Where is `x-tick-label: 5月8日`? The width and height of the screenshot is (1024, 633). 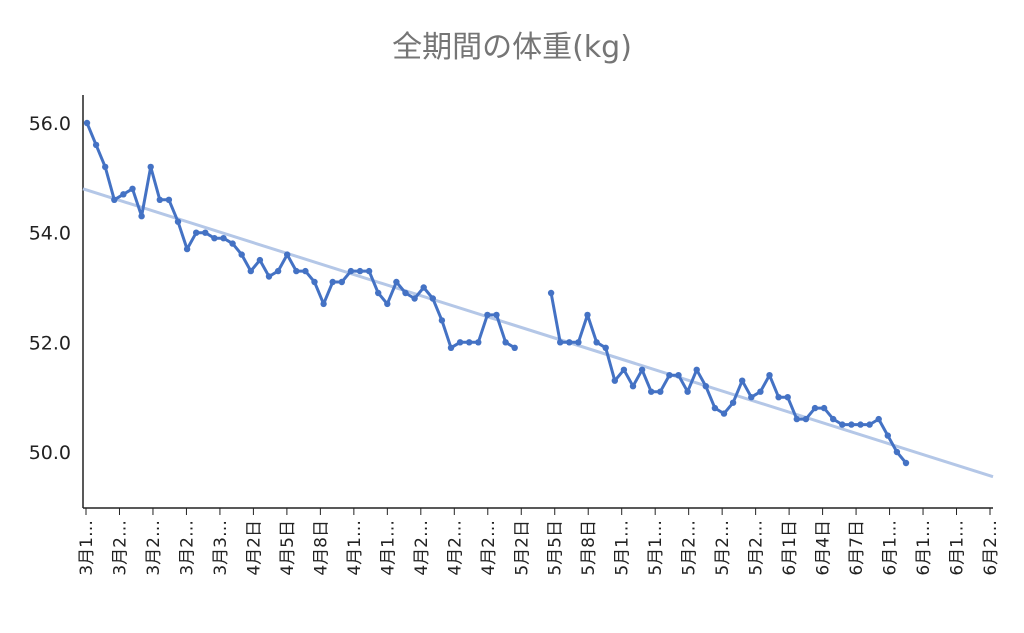
x-tick-label: 5月8日 is located at coordinates (589, 548).